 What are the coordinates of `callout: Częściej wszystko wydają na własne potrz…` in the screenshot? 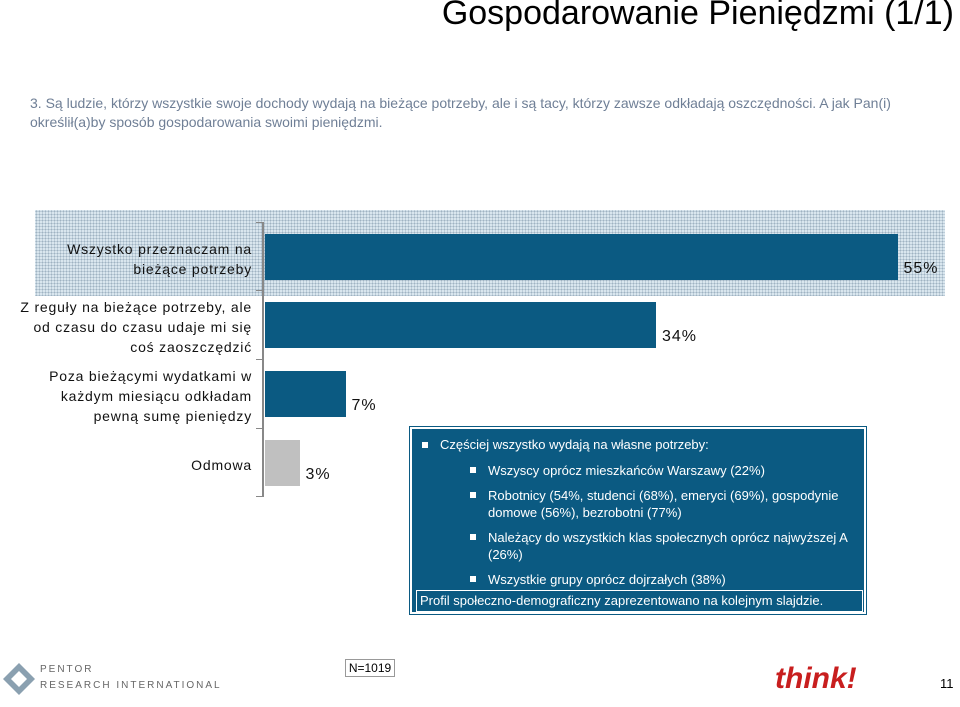 It's located at (638, 520).